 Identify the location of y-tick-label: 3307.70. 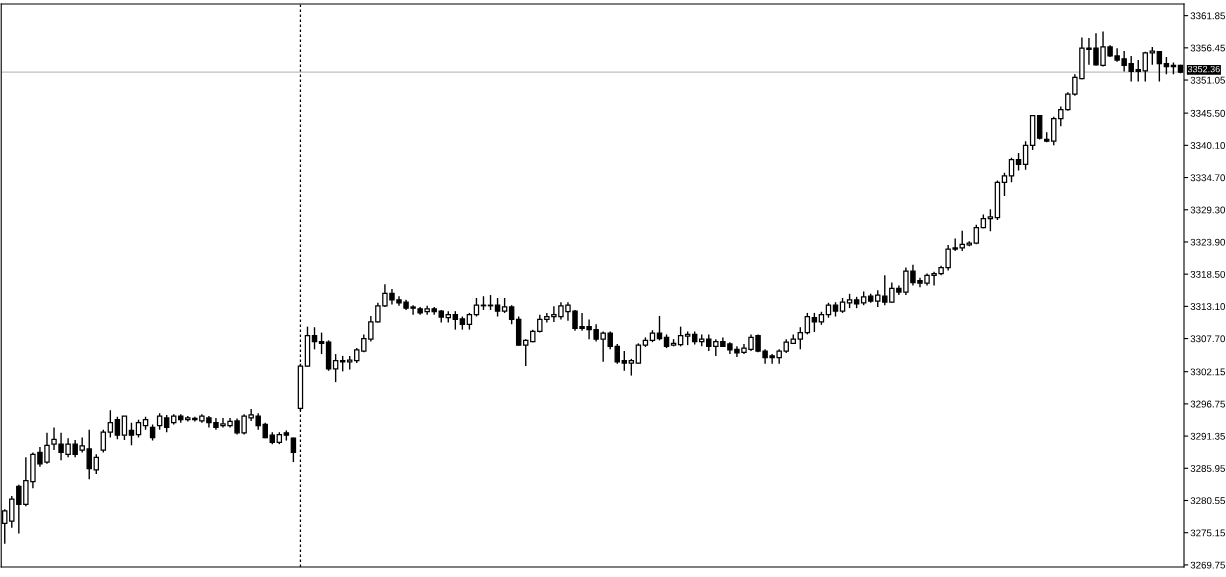
(1208, 339).